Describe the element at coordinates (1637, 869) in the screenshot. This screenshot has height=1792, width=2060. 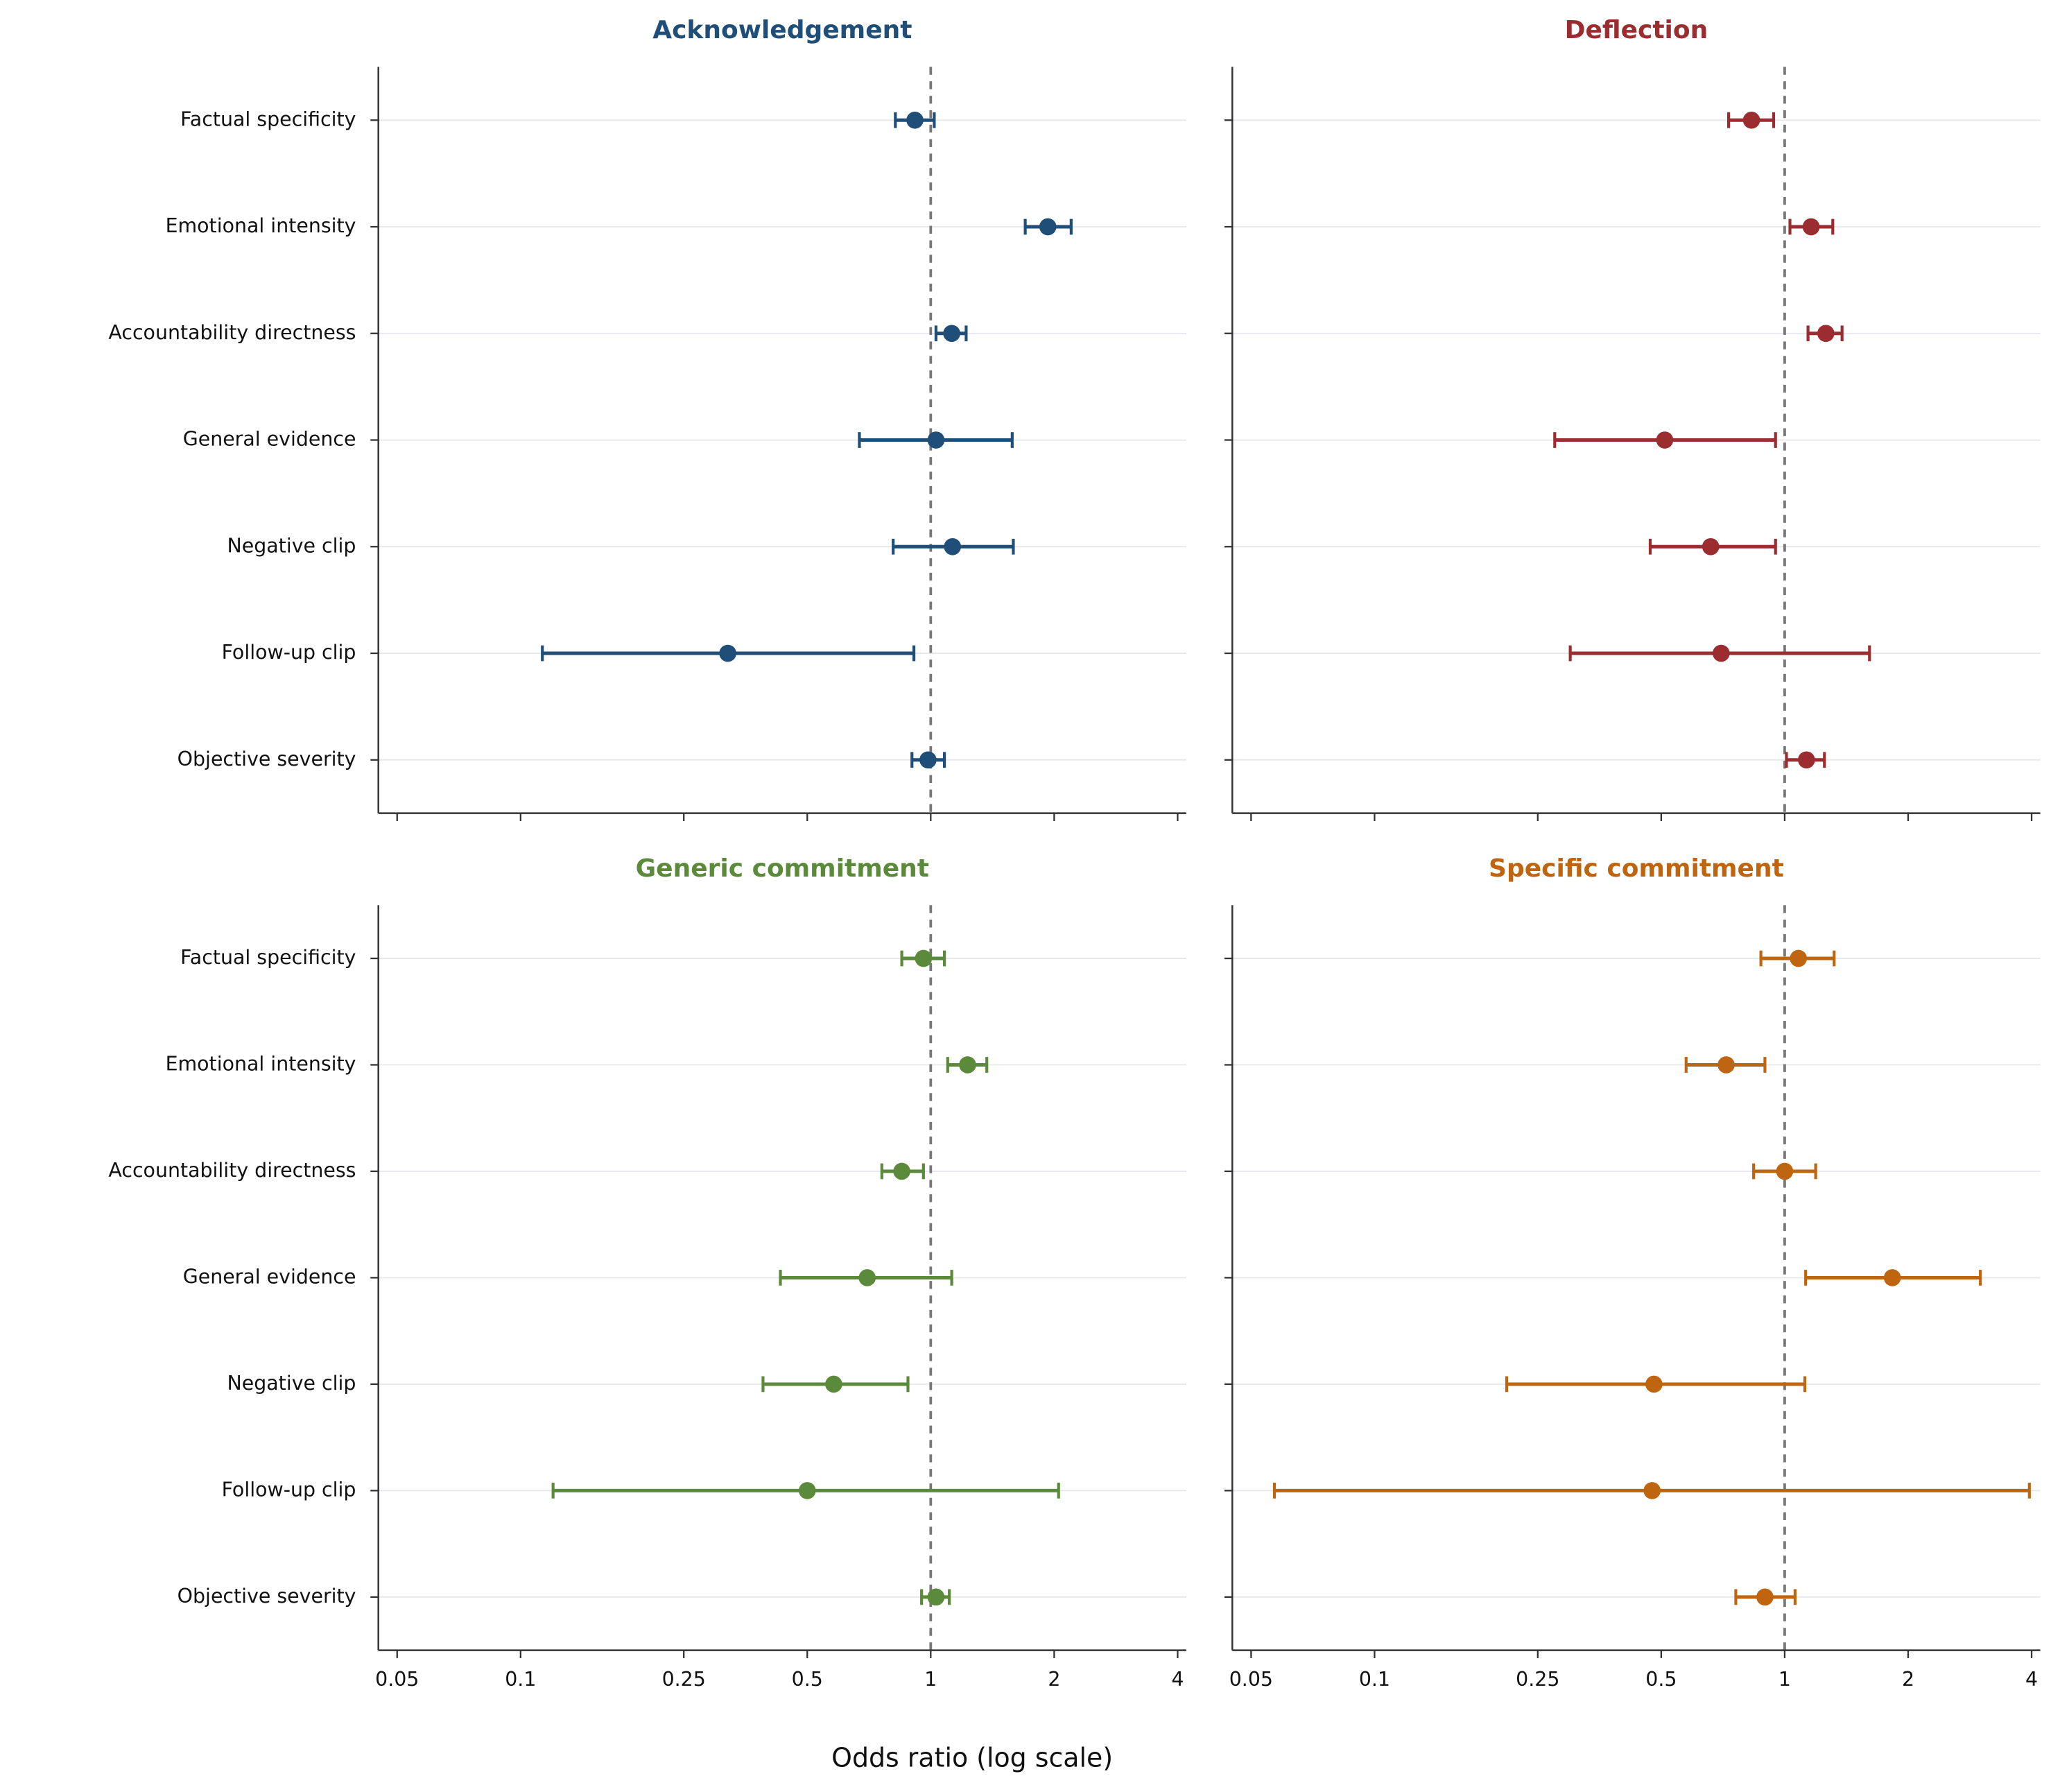
I see `panel-title: Specific commitment` at that location.